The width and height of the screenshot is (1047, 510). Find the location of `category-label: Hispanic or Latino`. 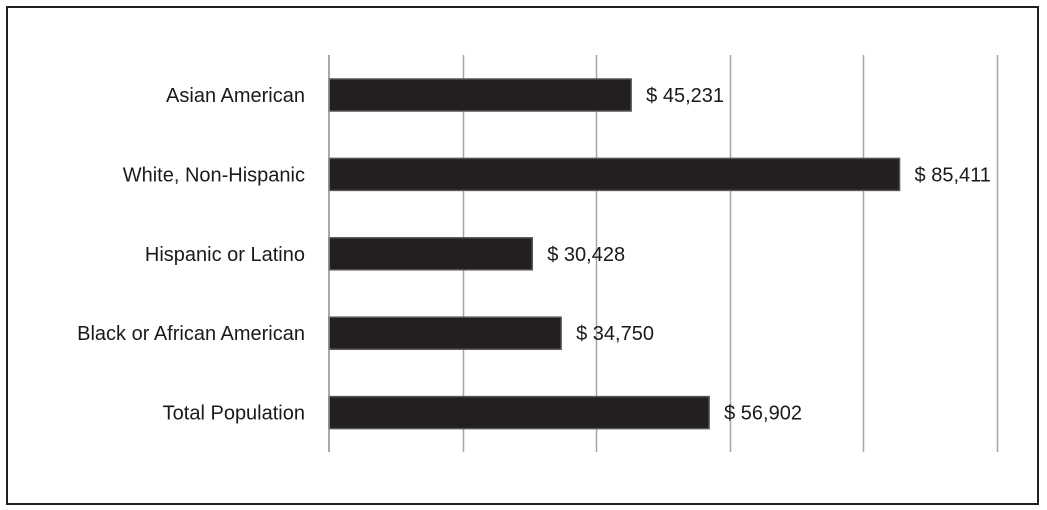

category-label: Hispanic or Latino is located at coordinates (225, 255).